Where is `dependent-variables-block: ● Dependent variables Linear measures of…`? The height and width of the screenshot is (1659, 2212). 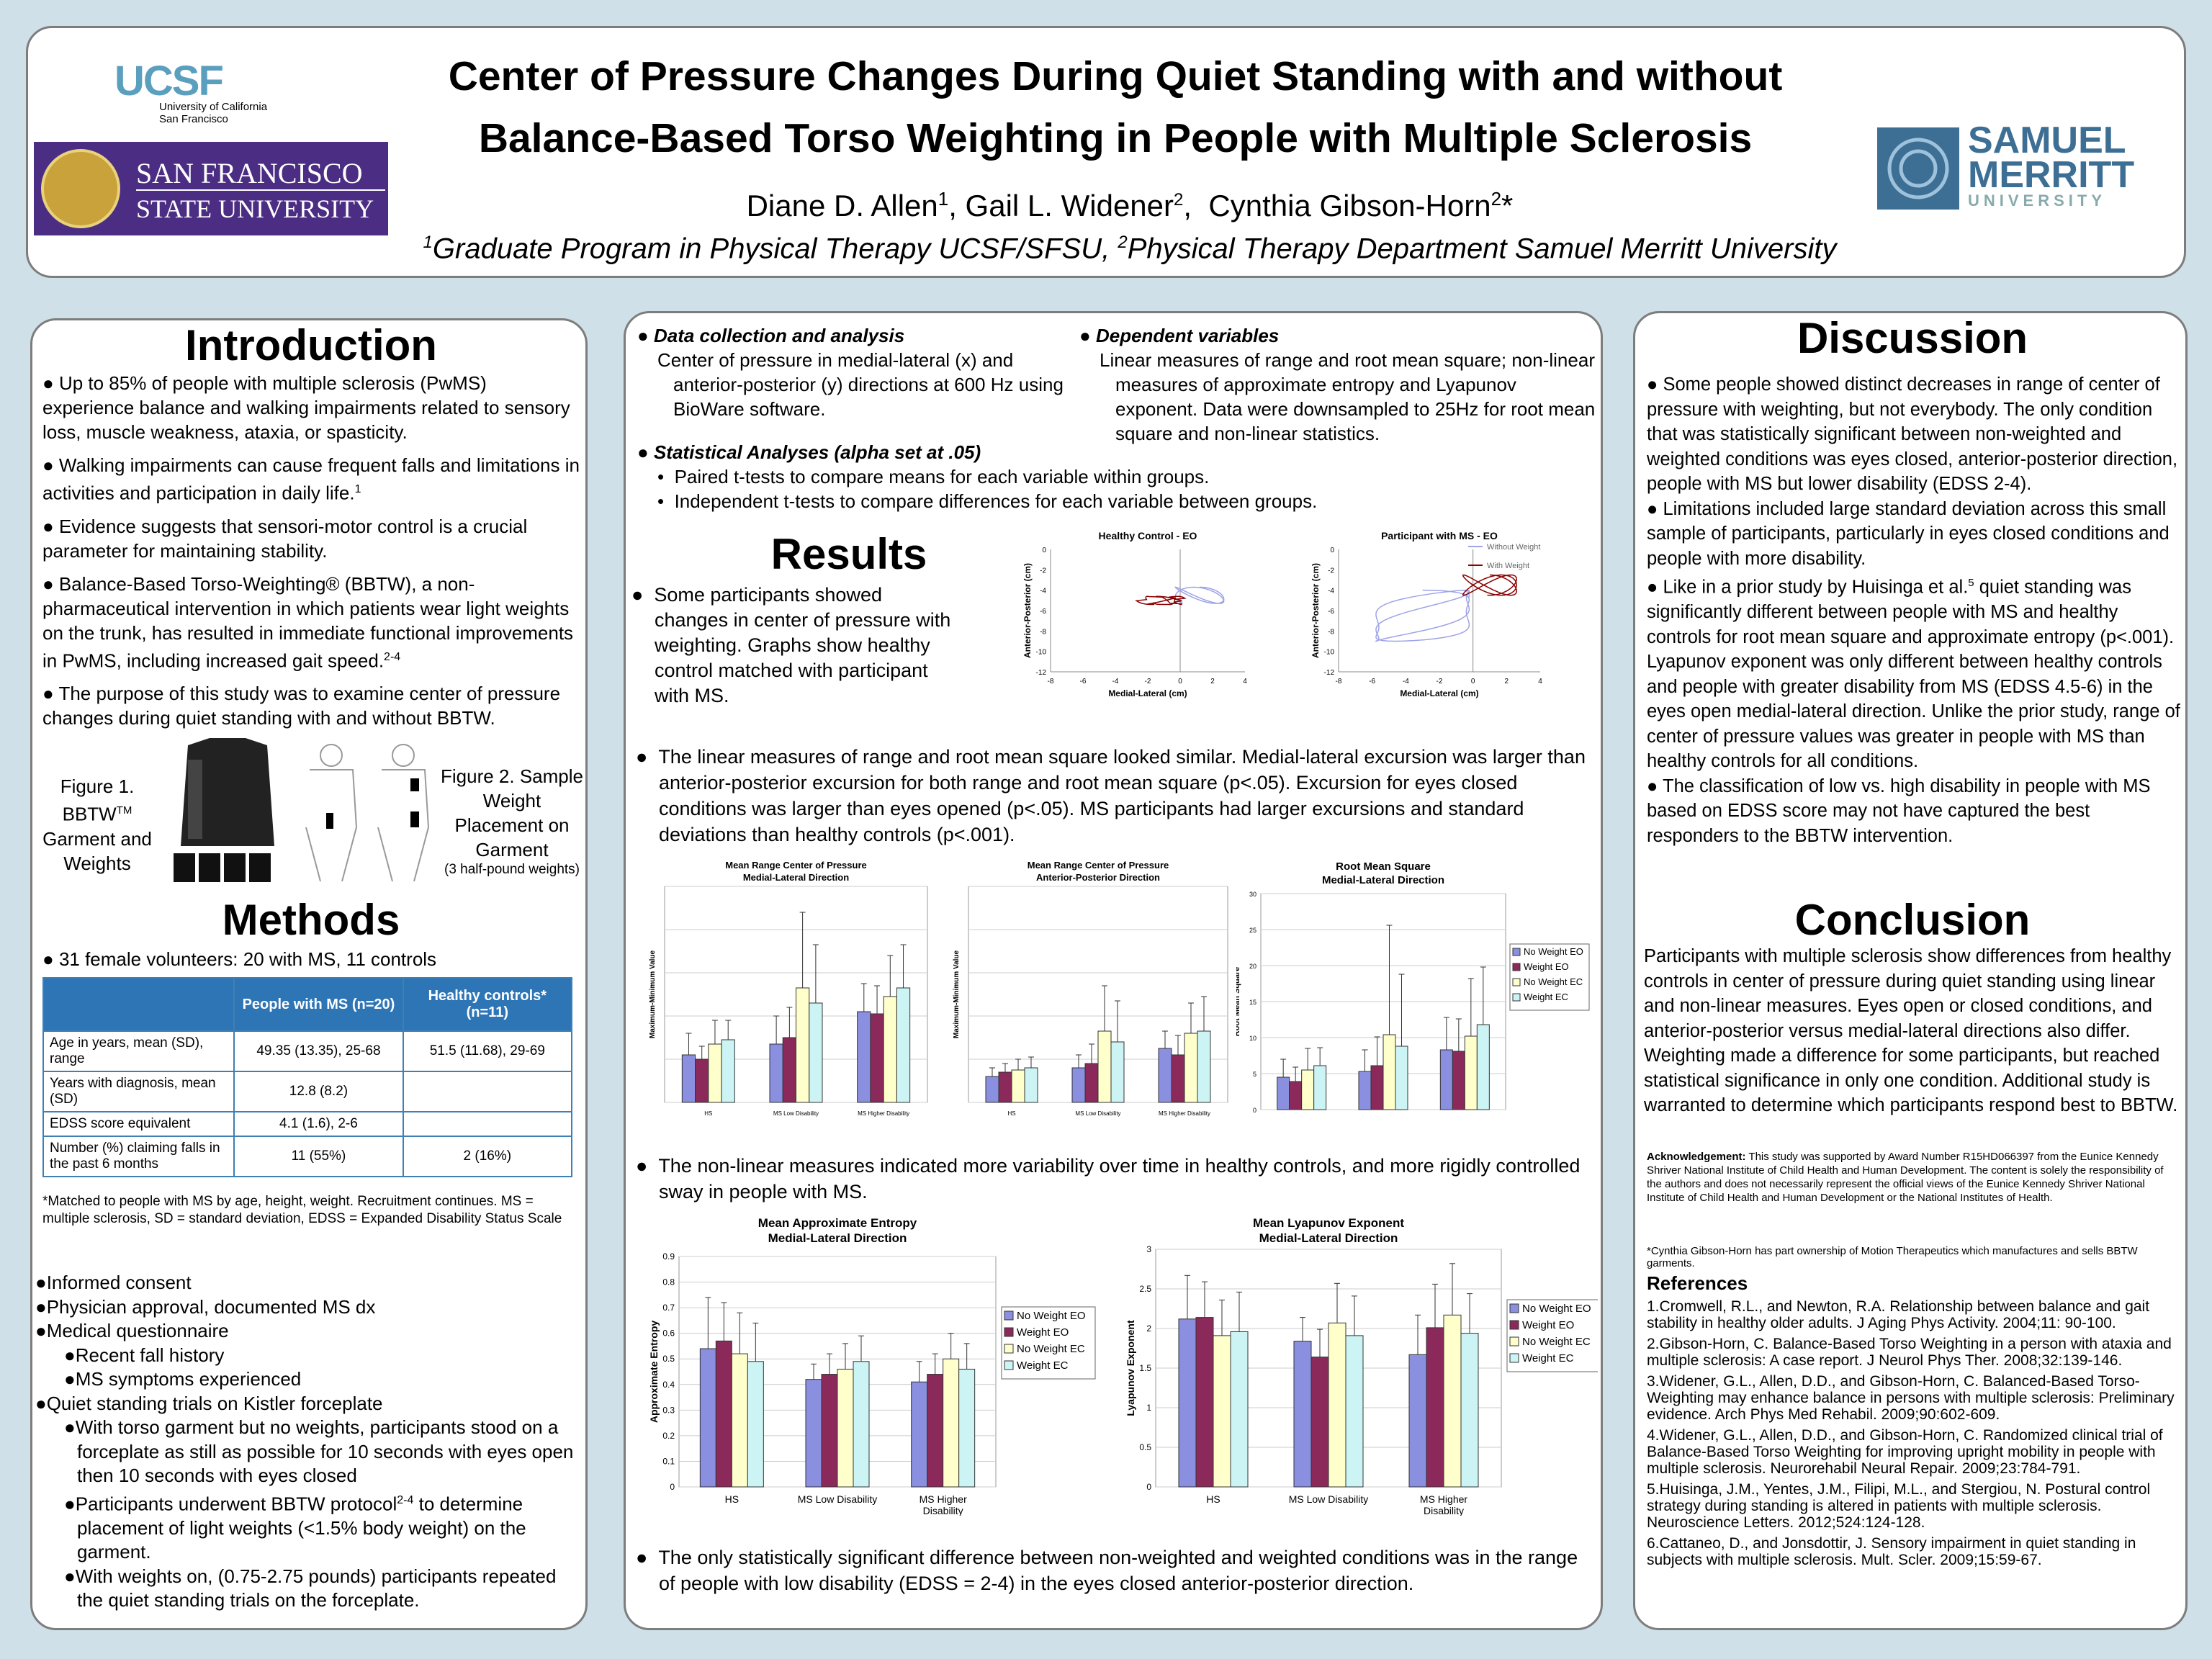
dependent-variables-block: ● Dependent variables Linear measures of… is located at coordinates (1338, 385).